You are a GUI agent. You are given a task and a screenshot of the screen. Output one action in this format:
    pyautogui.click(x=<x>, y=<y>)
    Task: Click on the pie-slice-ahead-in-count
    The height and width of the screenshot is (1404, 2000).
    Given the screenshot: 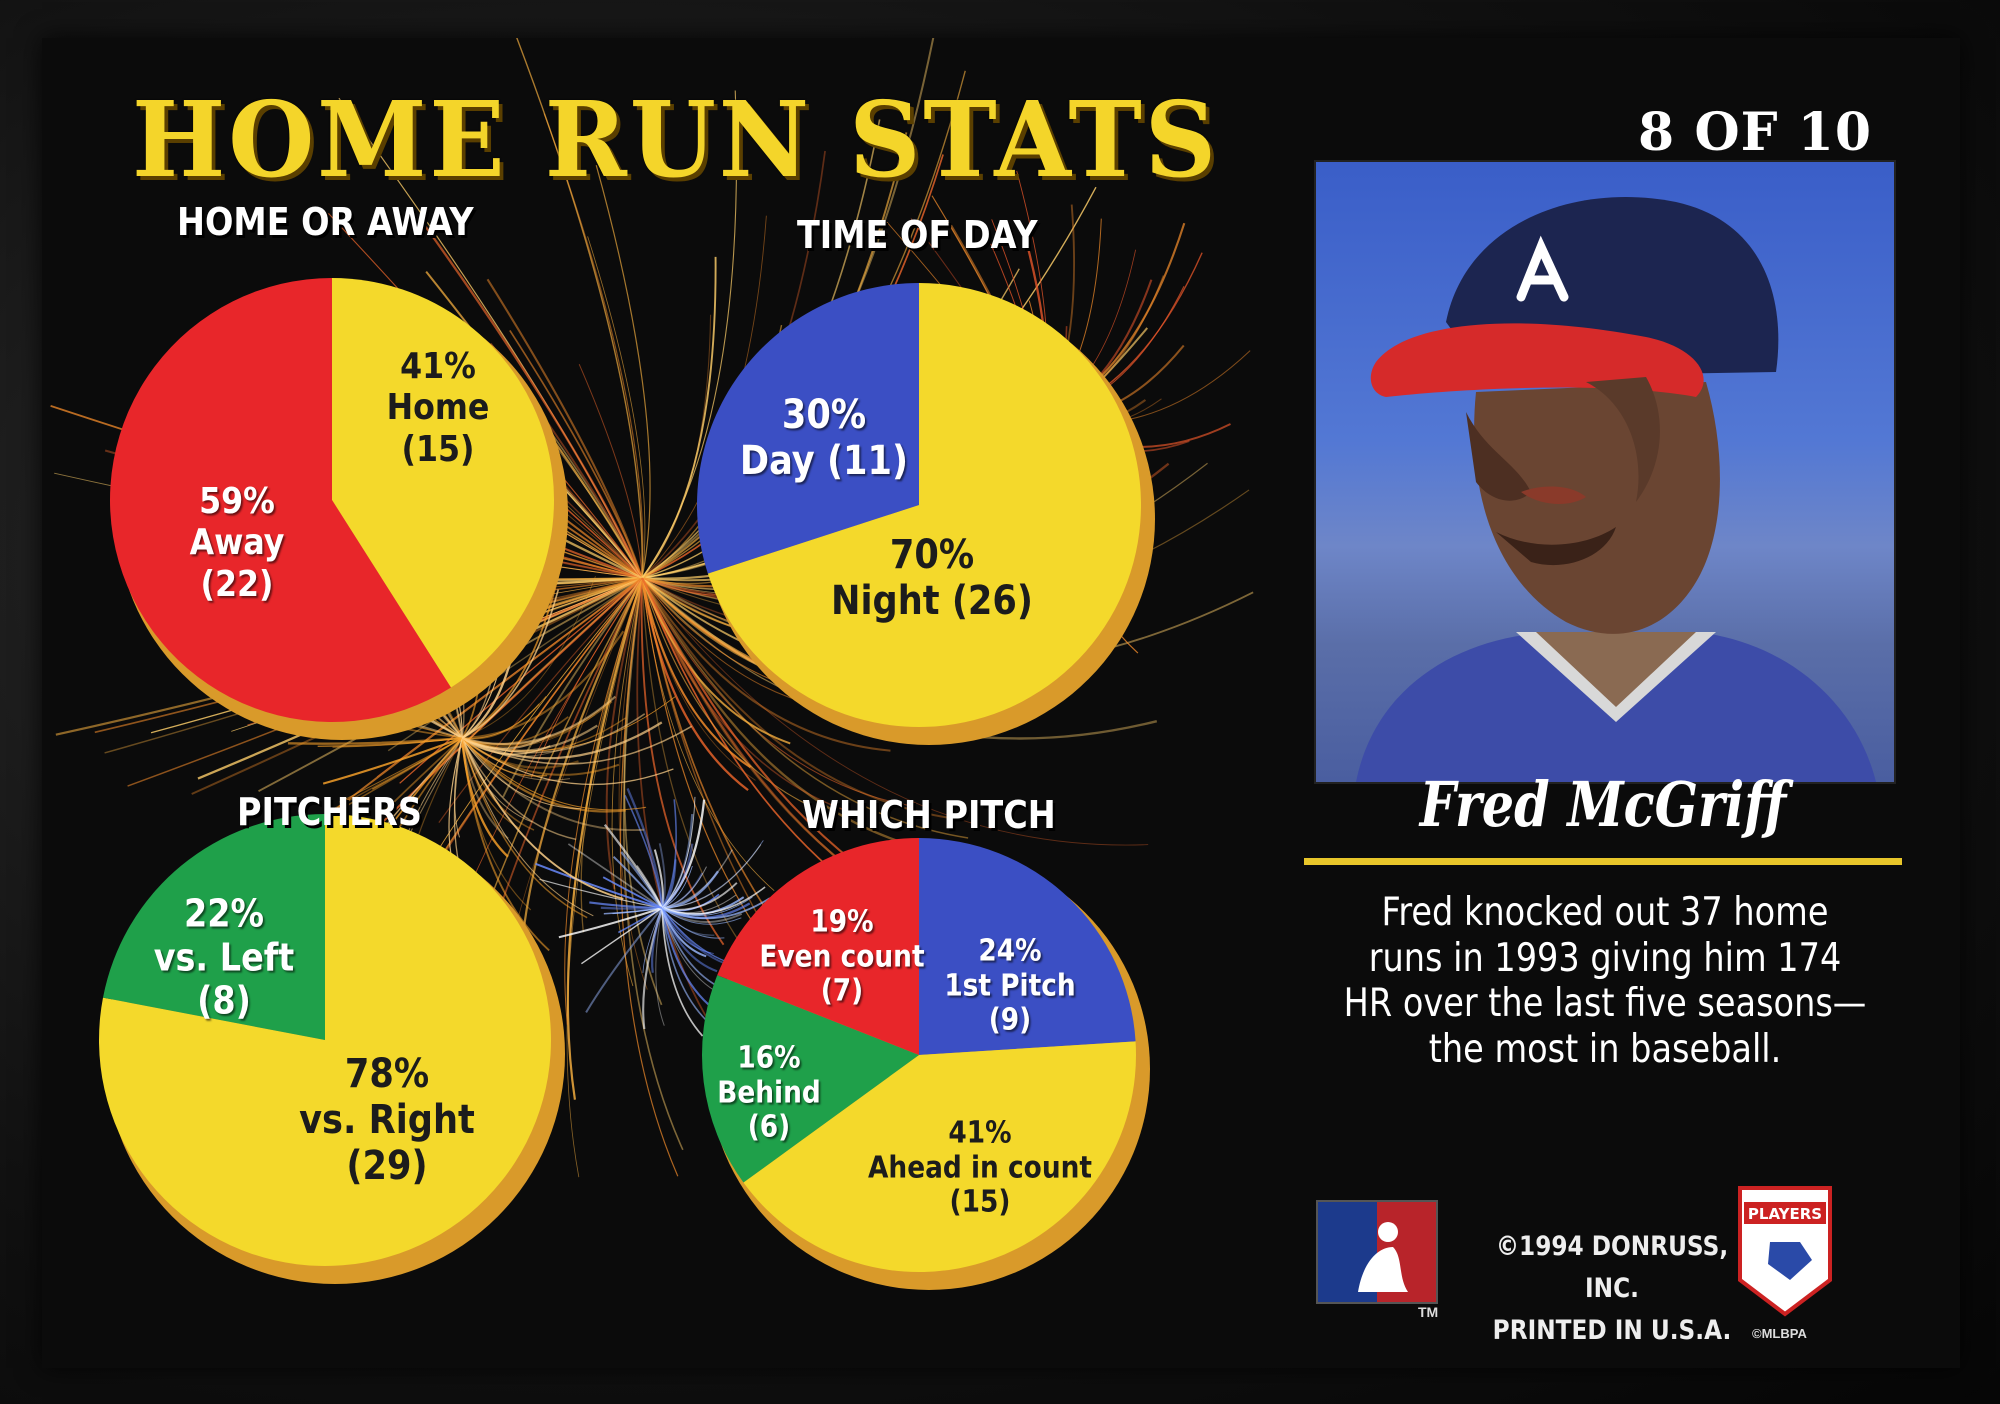 What is the action you would take?
    pyautogui.click(x=939, y=1156)
    